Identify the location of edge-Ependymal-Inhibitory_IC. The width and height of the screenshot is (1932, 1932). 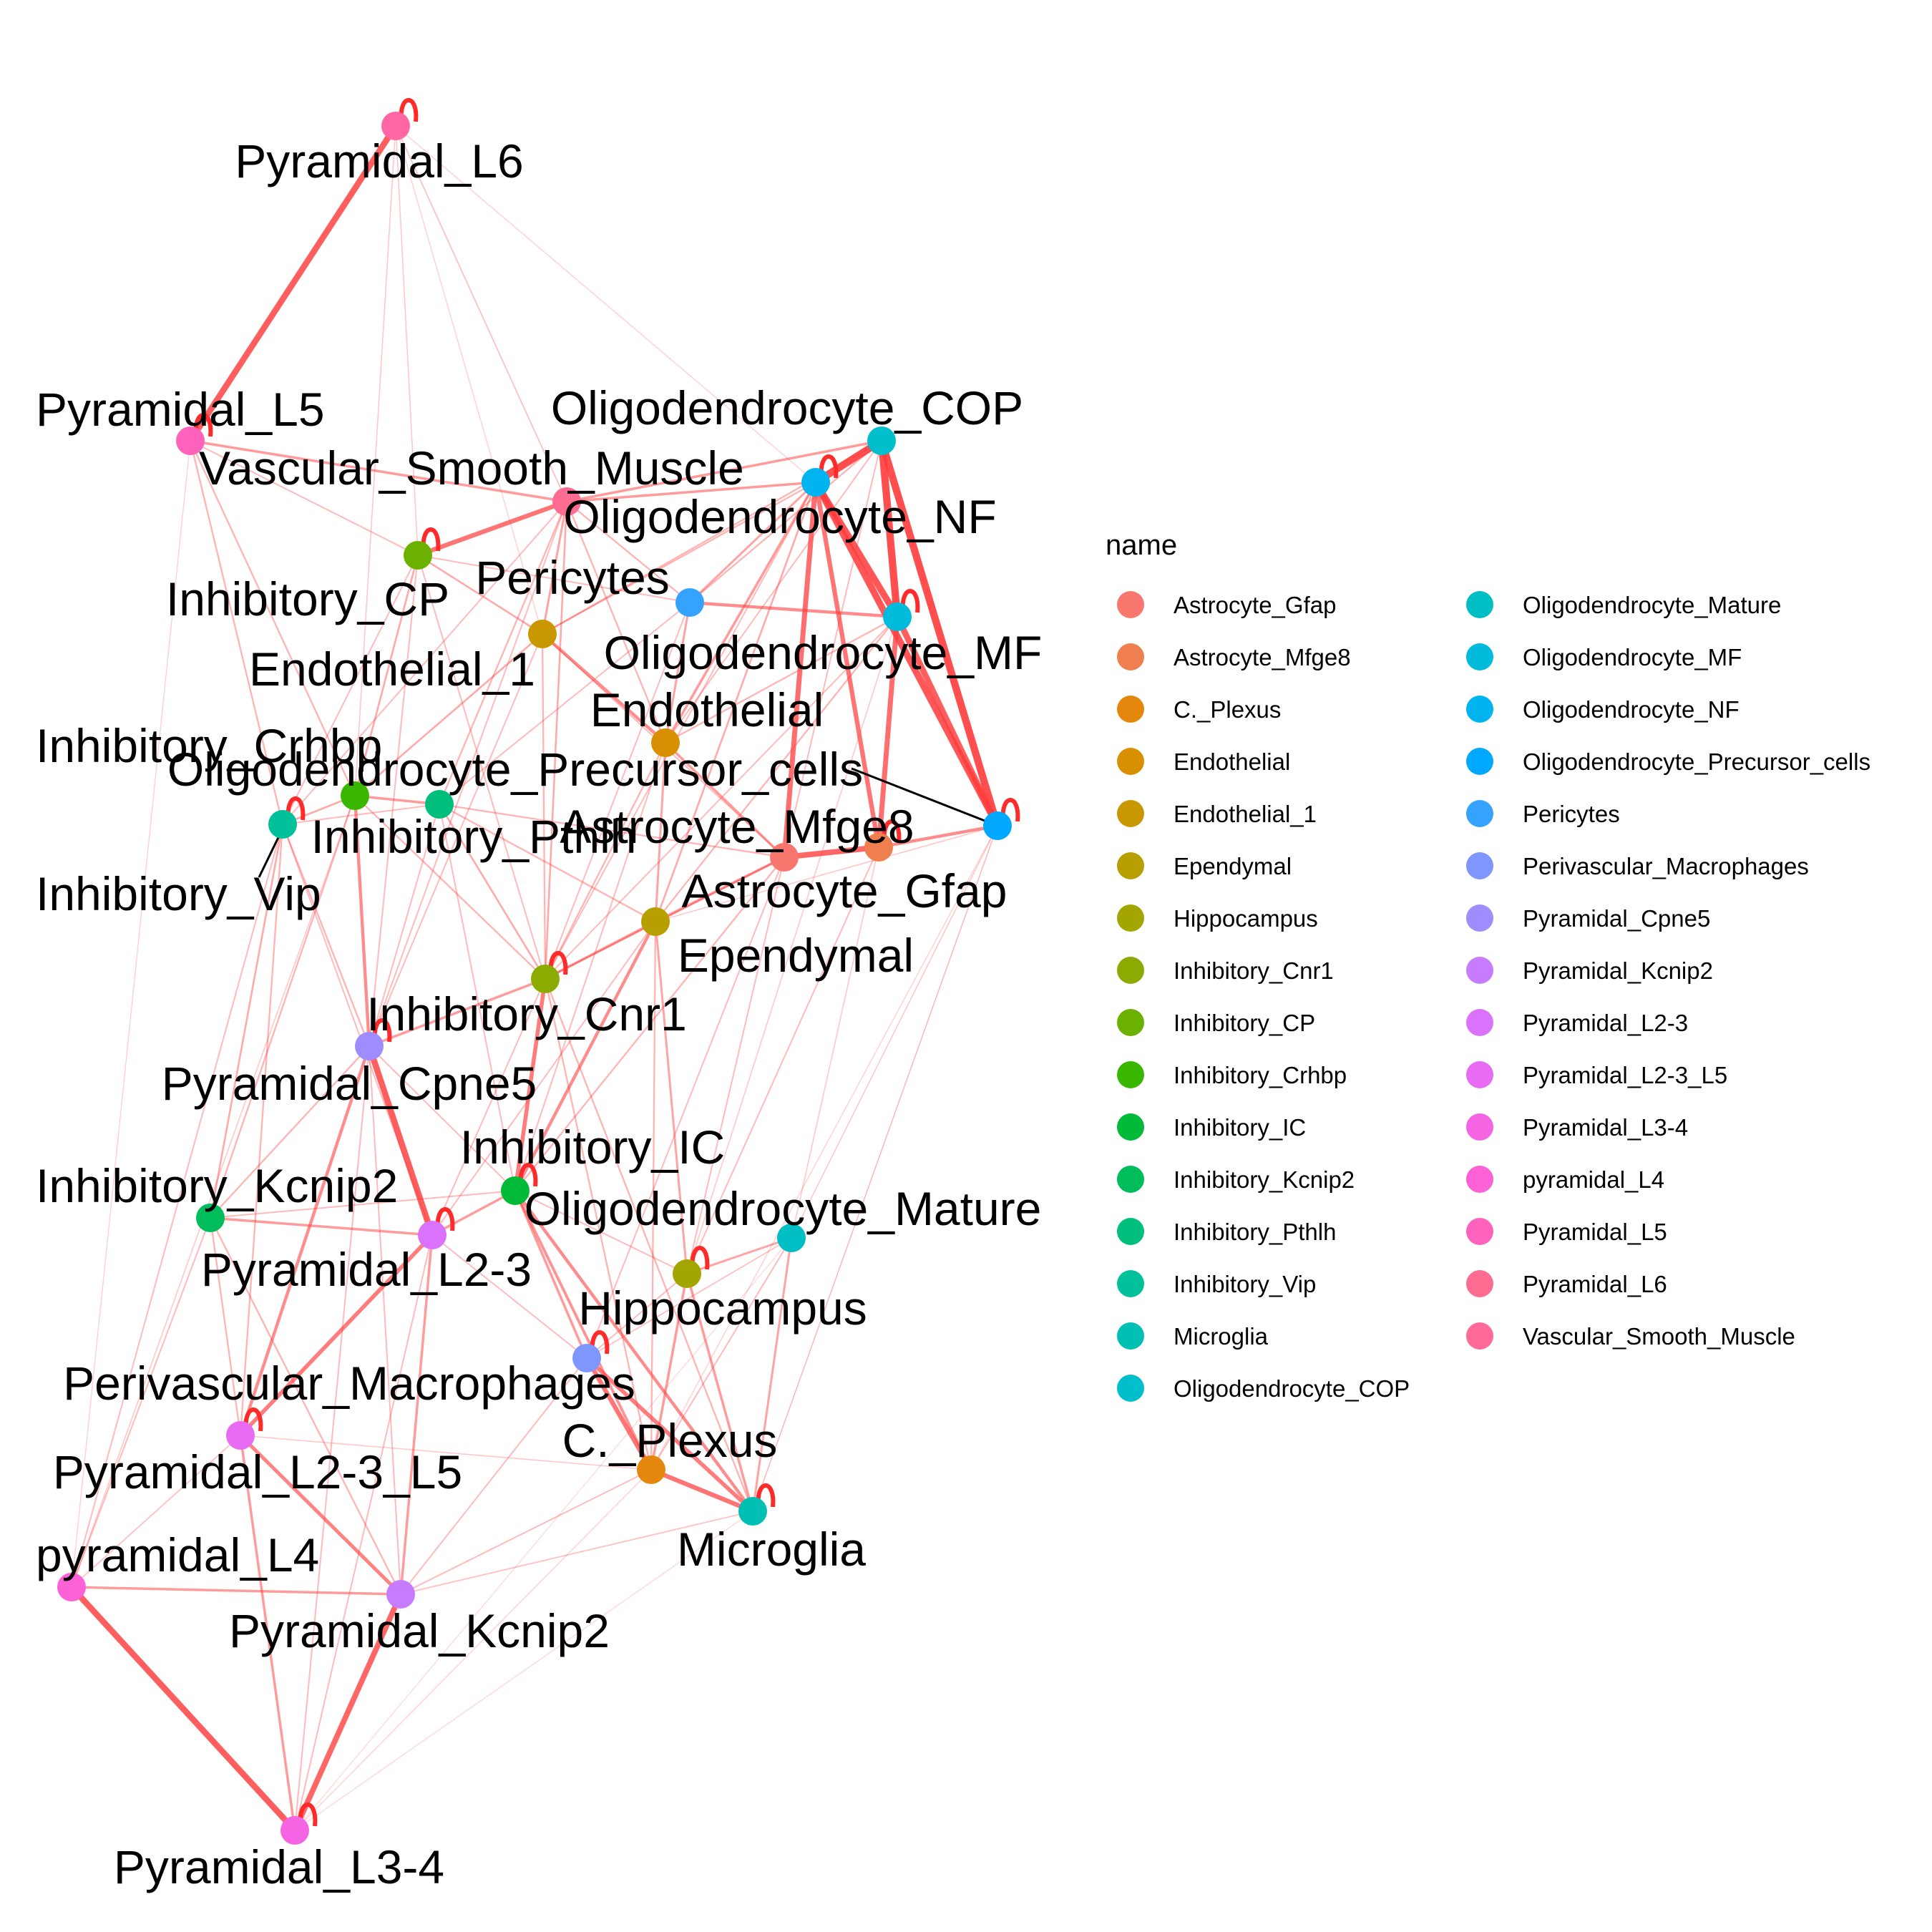
(585, 1056).